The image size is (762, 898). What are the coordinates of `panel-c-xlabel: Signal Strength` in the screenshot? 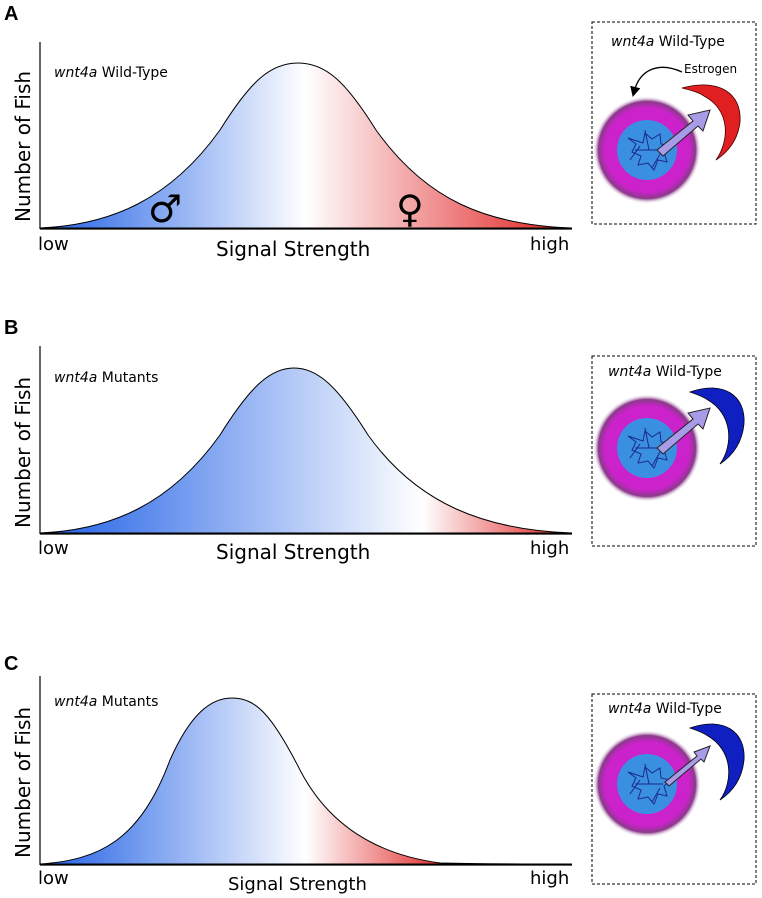 It's located at (297, 884).